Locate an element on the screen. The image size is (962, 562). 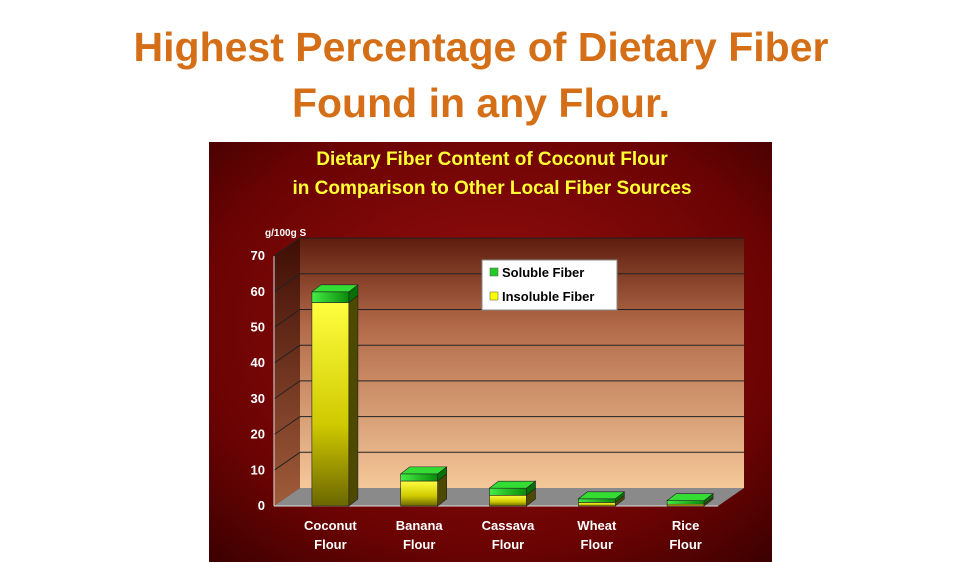
x-tick-label-line: Cassava is located at coordinates (509, 525).